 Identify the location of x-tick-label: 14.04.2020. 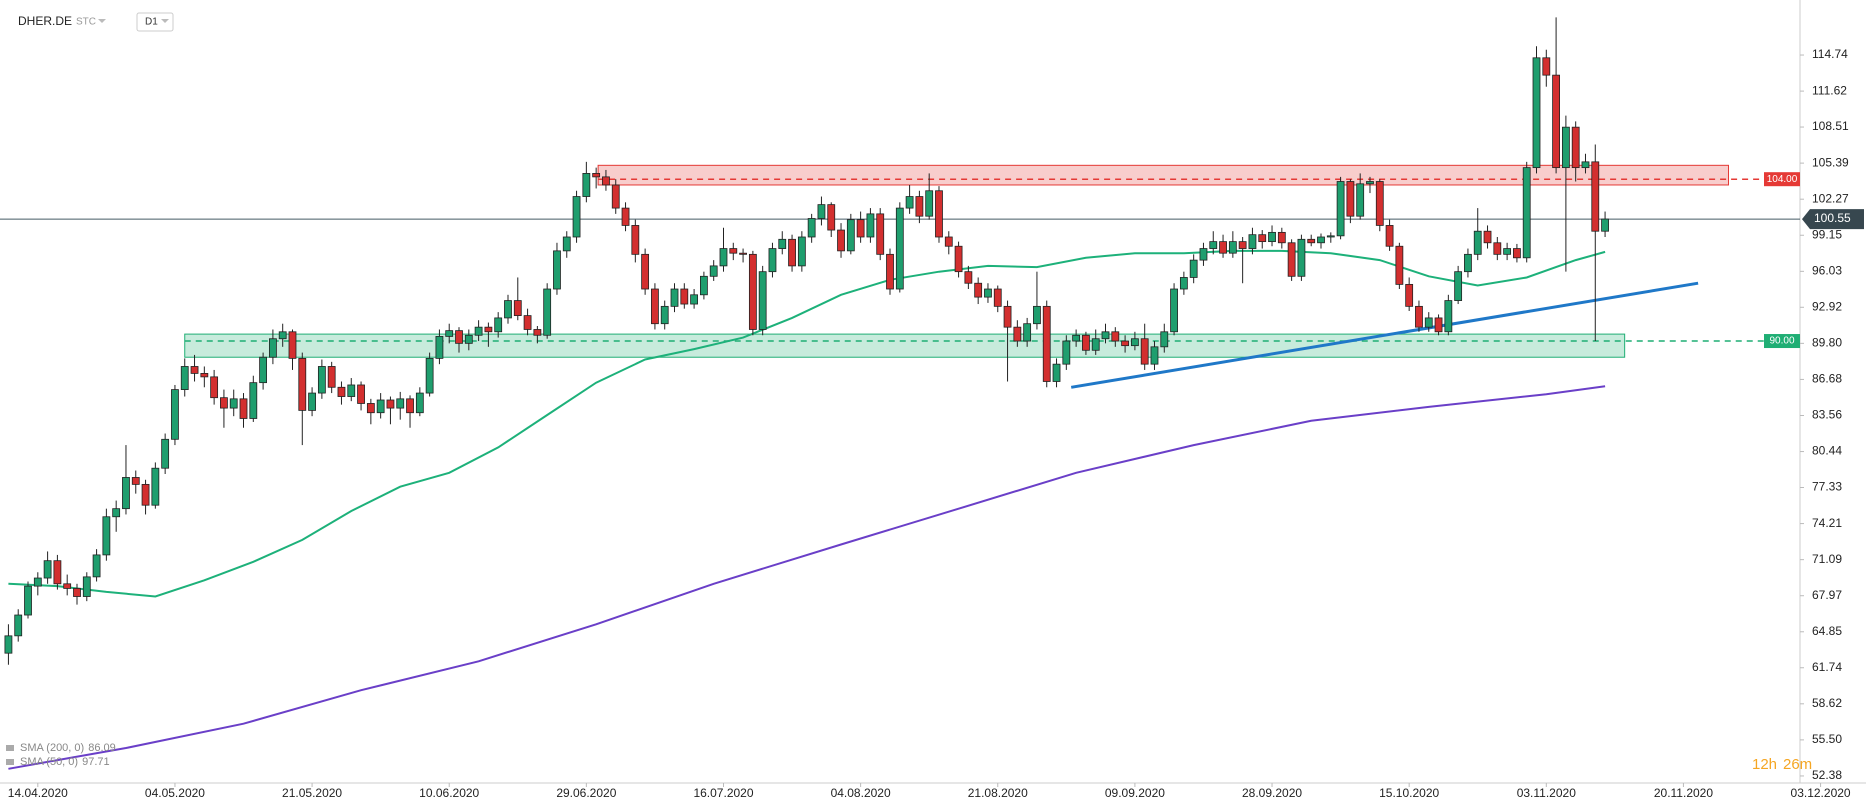
(38, 793).